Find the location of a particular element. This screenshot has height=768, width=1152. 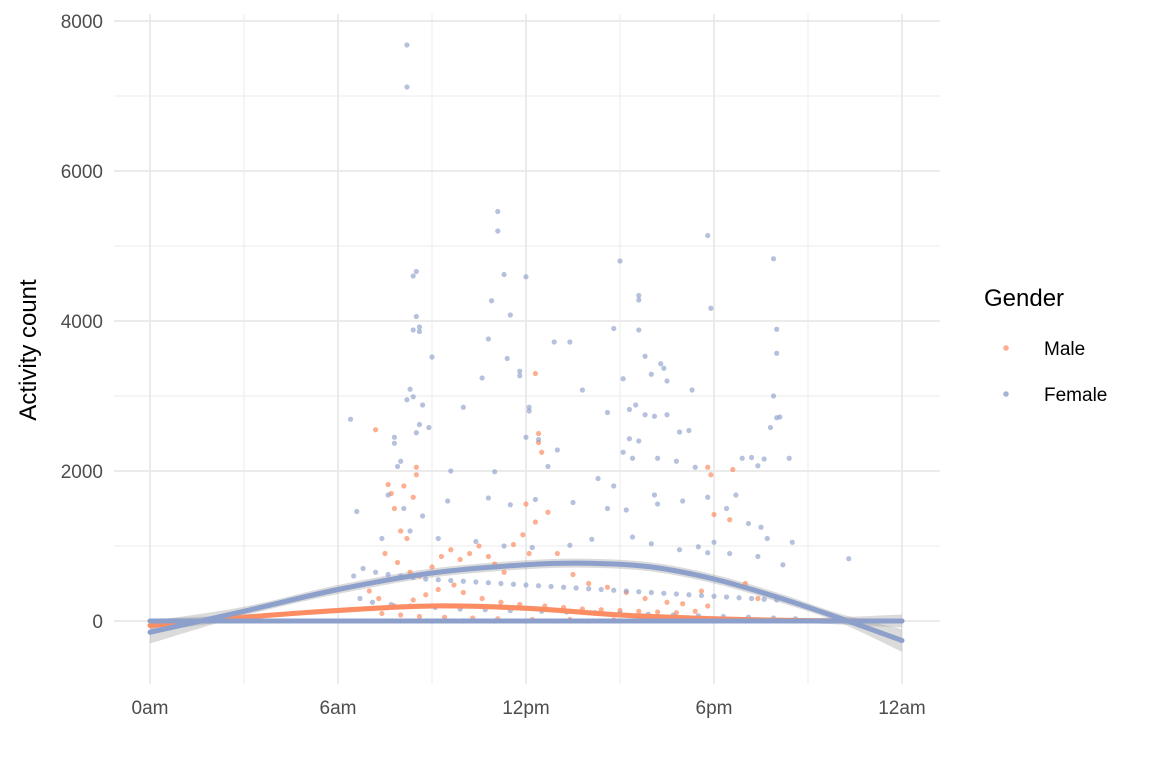

legend-label-female: Female is located at coordinates (1075, 395).